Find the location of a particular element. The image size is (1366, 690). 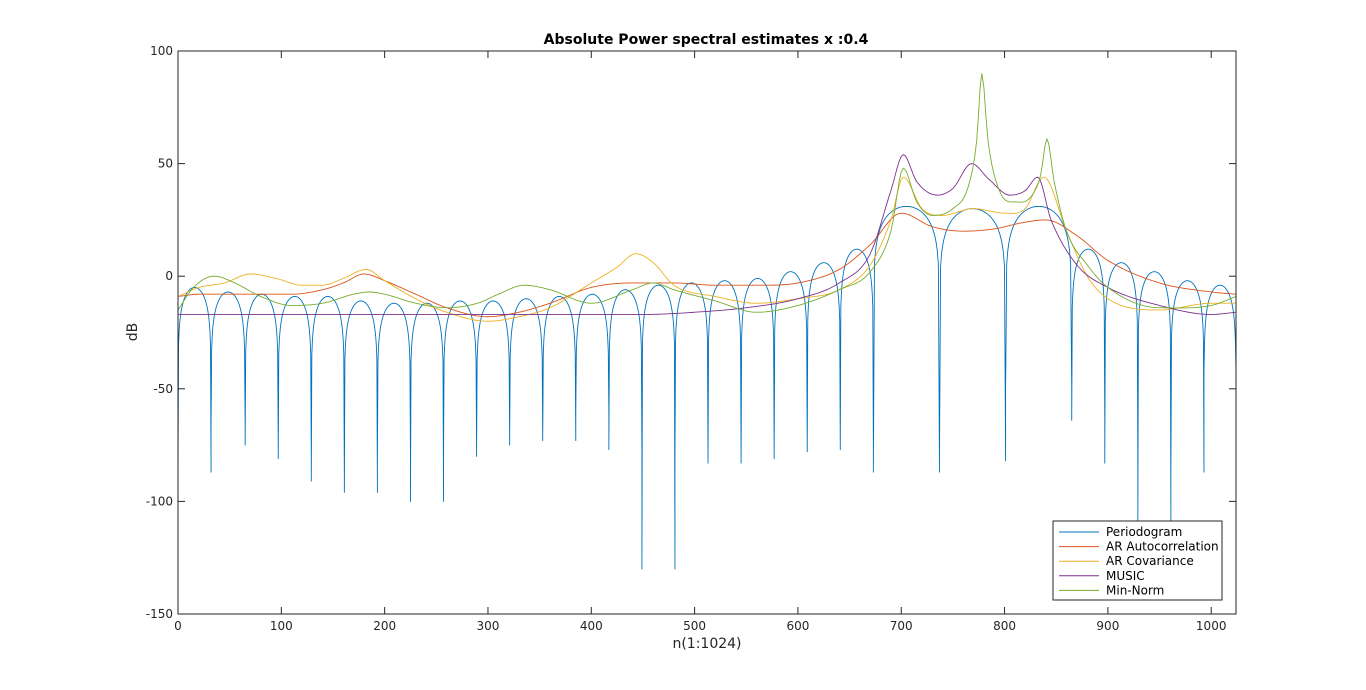

y-tick-label: 0 is located at coordinates (169, 276).